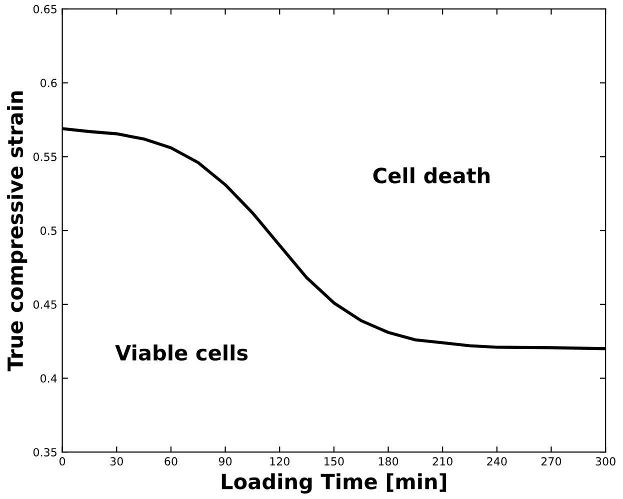 Image resolution: width=623 pixels, height=499 pixels. I want to click on x-tick-label: 60, so click(171, 461).